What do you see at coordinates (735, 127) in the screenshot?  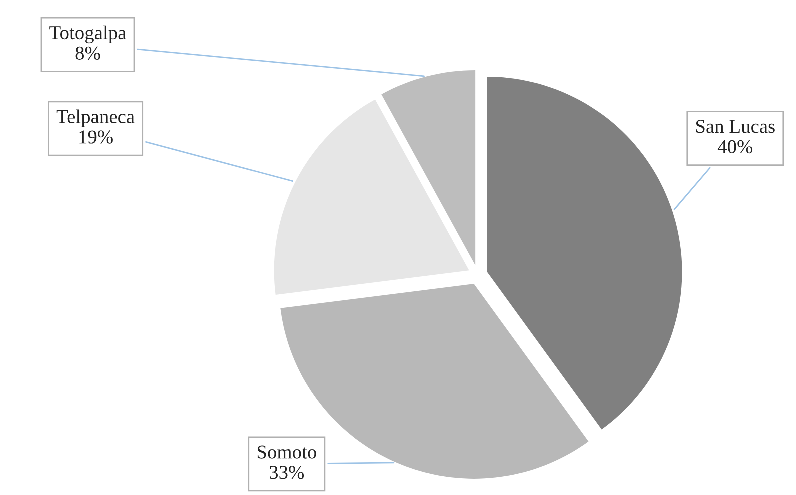 I see `slice-label: San Lucas` at bounding box center [735, 127].